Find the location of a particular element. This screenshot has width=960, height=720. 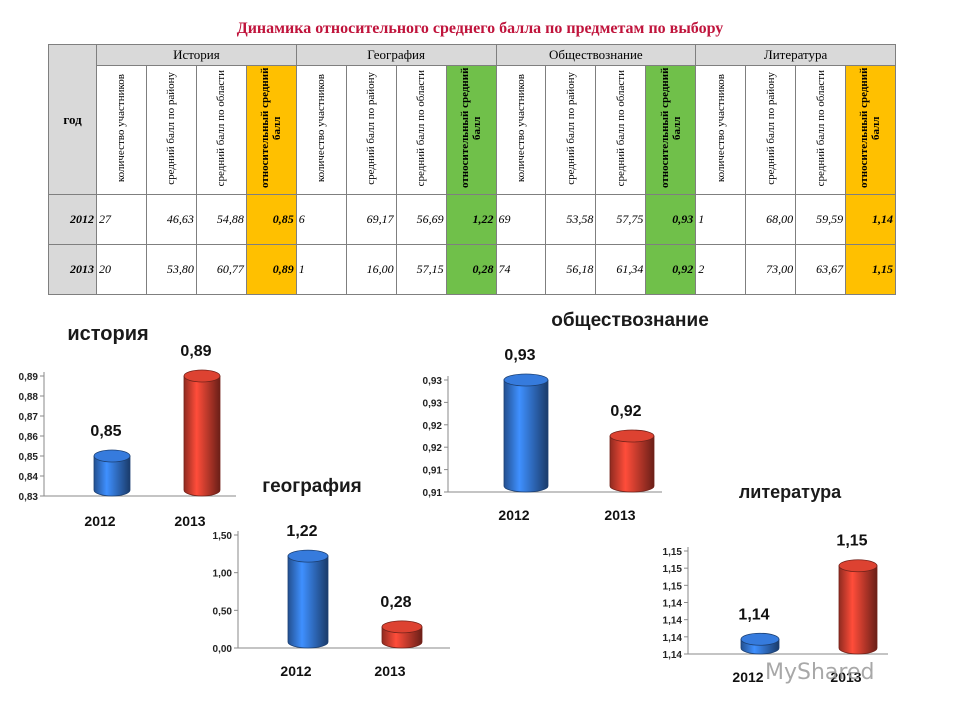

data-label: 1,22 is located at coordinates (301, 531).